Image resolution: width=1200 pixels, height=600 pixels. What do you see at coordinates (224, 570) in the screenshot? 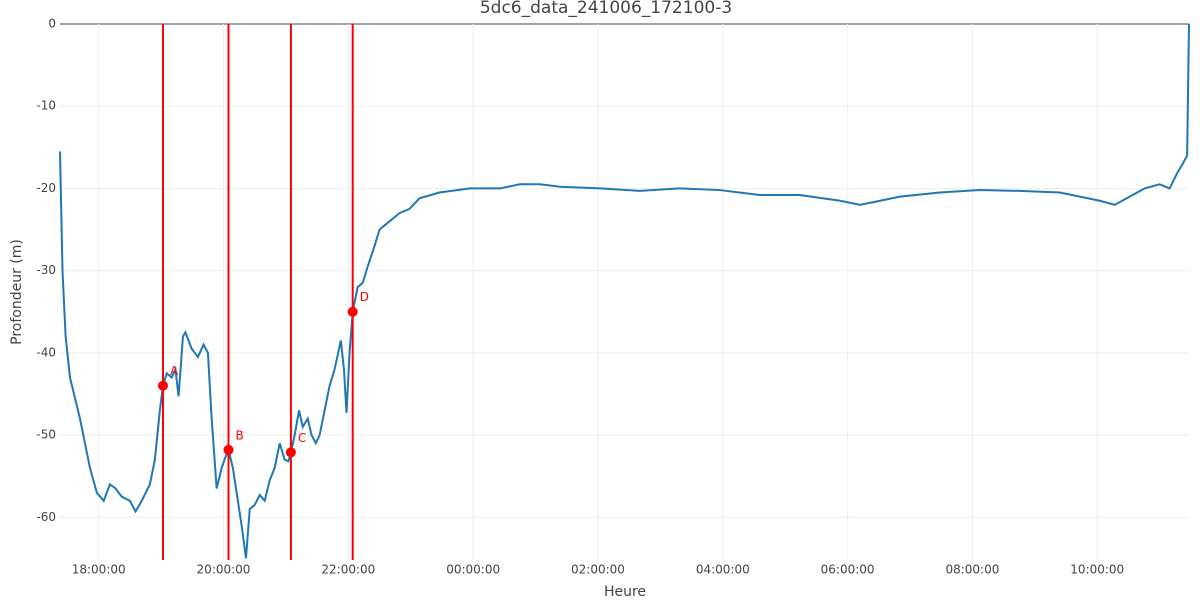
I see `x-tick-label: 20:00:00` at bounding box center [224, 570].